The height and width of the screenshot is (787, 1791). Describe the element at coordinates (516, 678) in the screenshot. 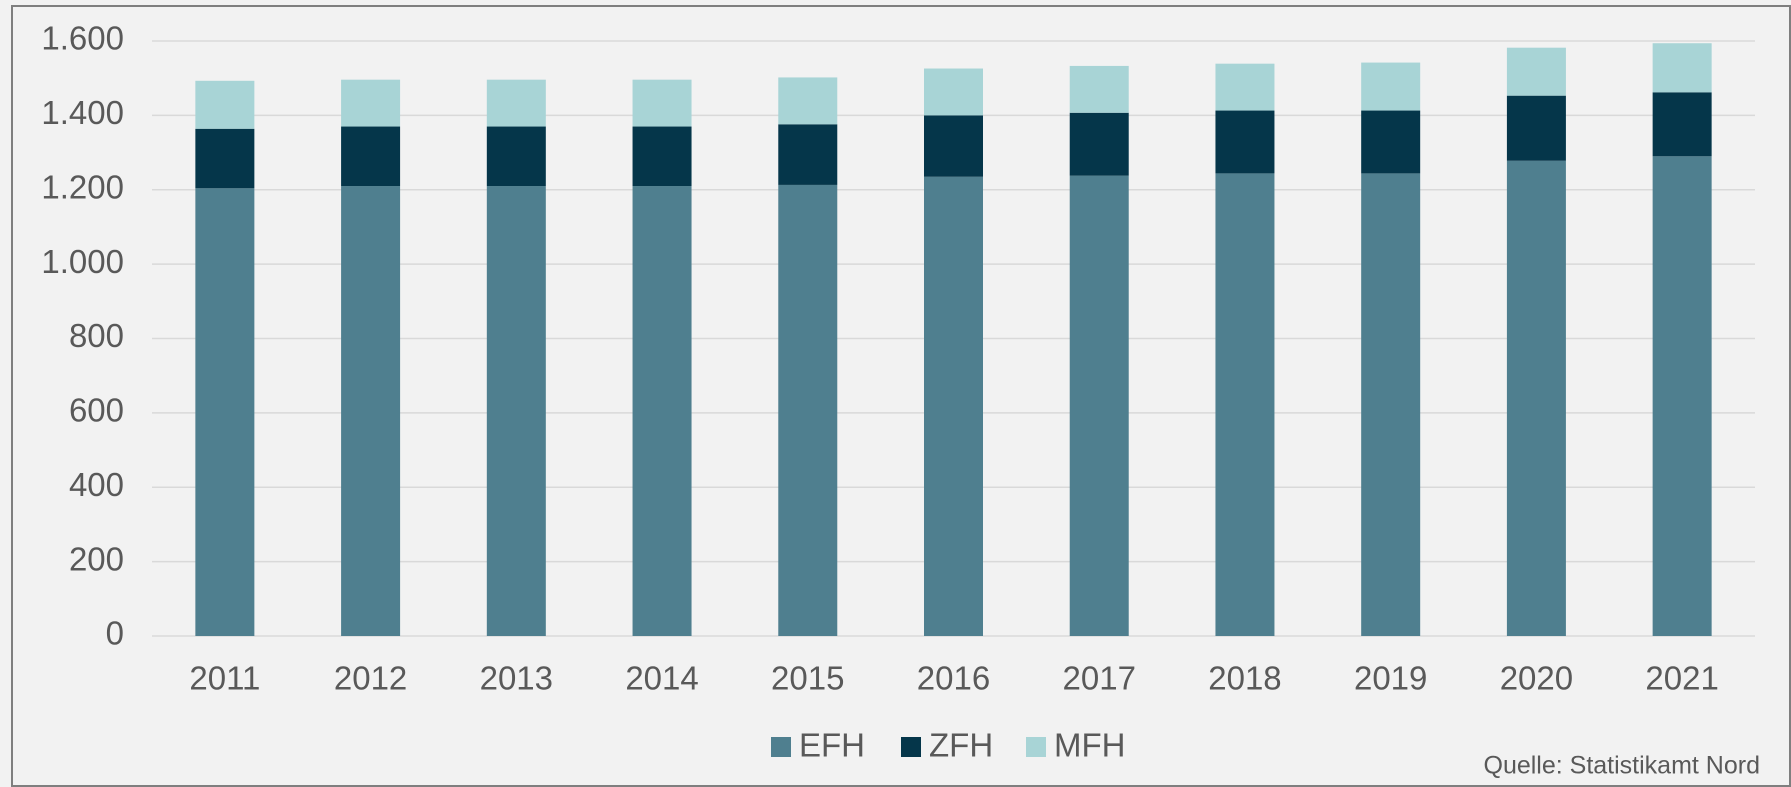

I see `x-tick-label: 2013` at that location.